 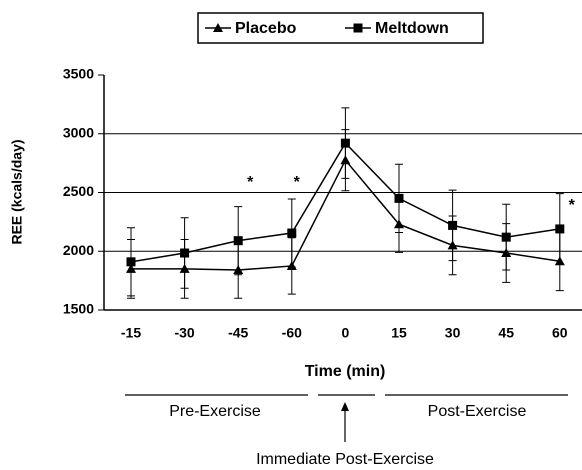 I want to click on y-tick-label: 3000, so click(x=78, y=132).